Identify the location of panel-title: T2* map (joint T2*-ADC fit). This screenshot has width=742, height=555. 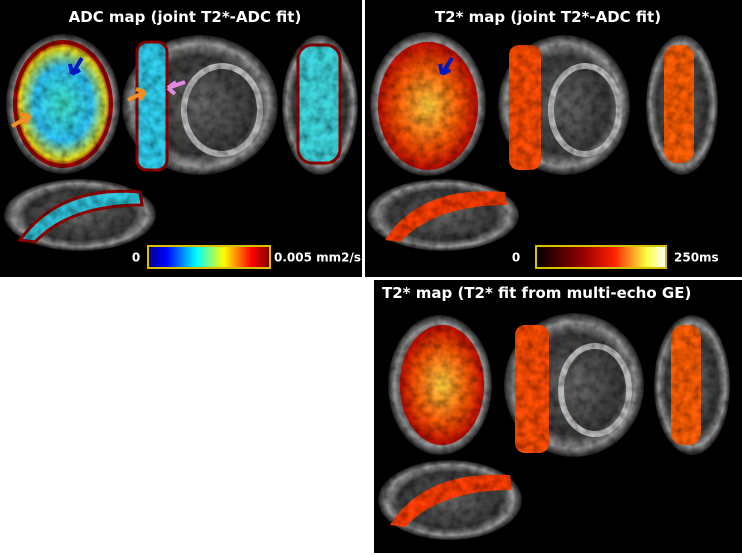
(548, 17).